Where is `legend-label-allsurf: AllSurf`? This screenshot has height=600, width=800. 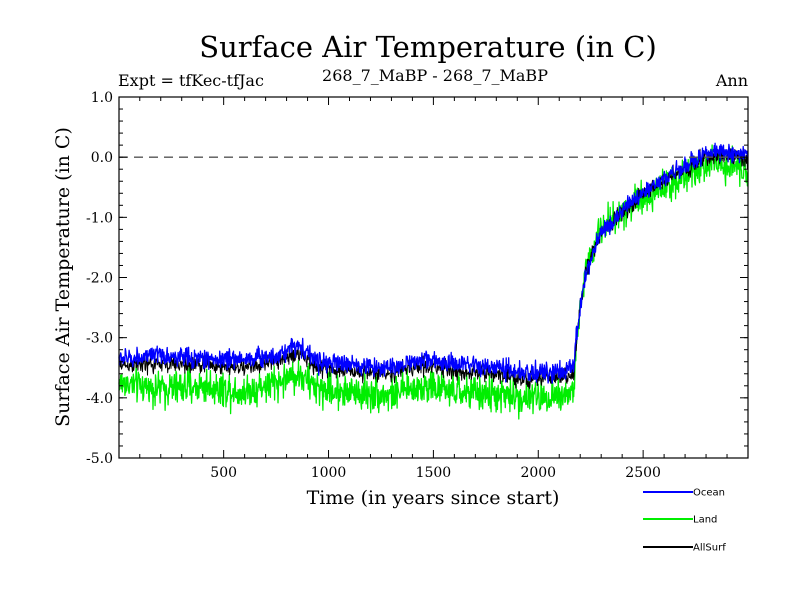 legend-label-allsurf: AllSurf is located at coordinates (709, 548).